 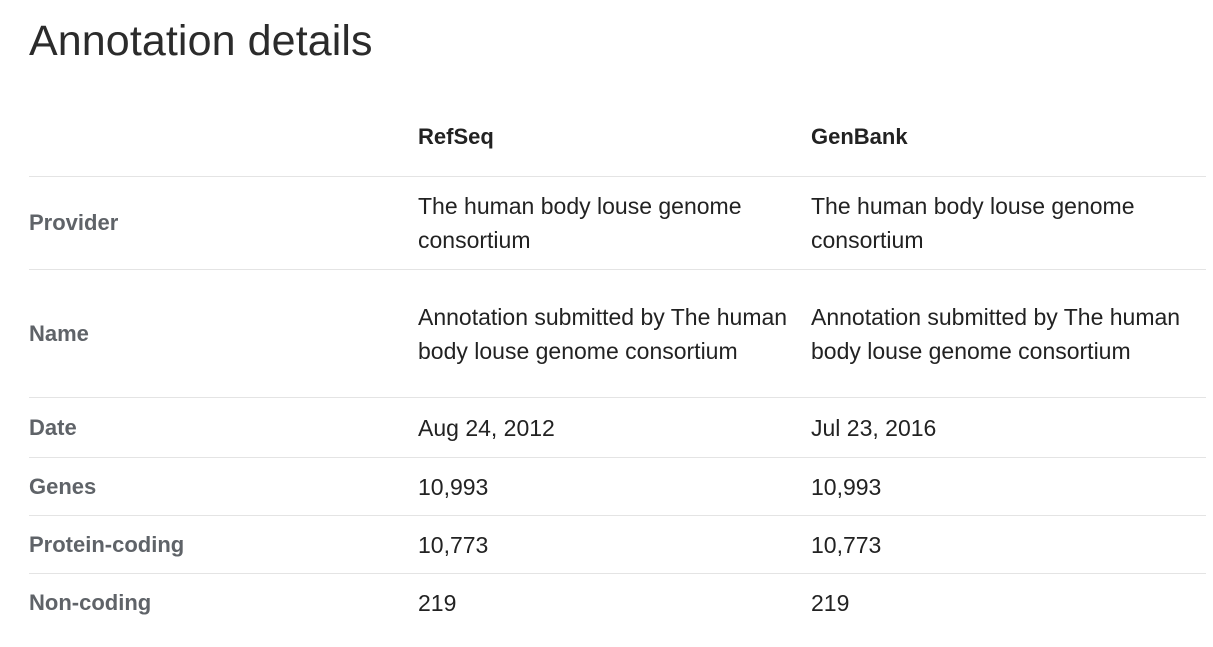 What do you see at coordinates (614, 137) in the screenshot?
I see `column-header-refseq: RefSeq` at bounding box center [614, 137].